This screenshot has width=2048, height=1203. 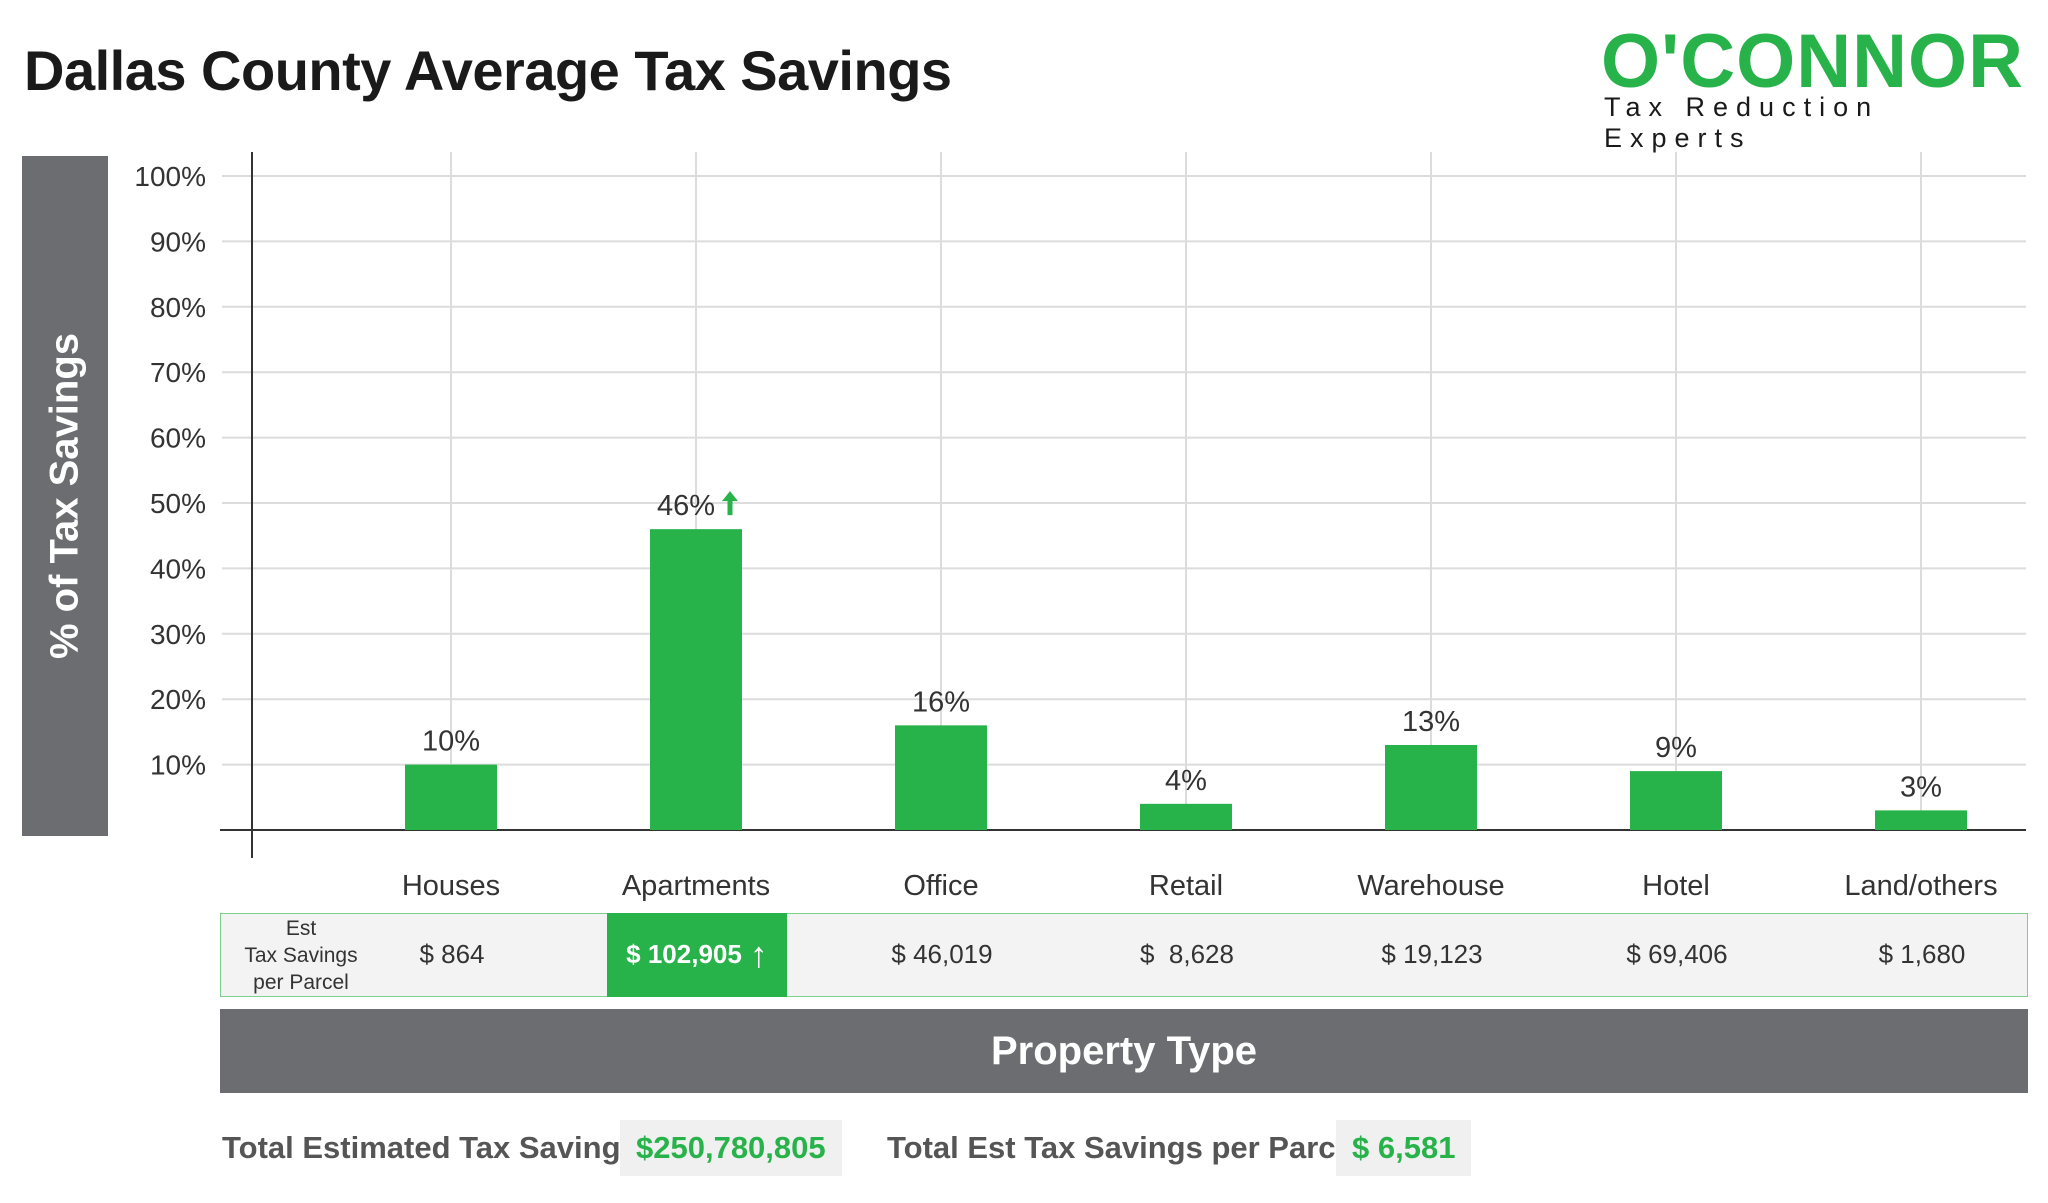 I want to click on savings-row-label-line: Est, so click(x=301, y=928).